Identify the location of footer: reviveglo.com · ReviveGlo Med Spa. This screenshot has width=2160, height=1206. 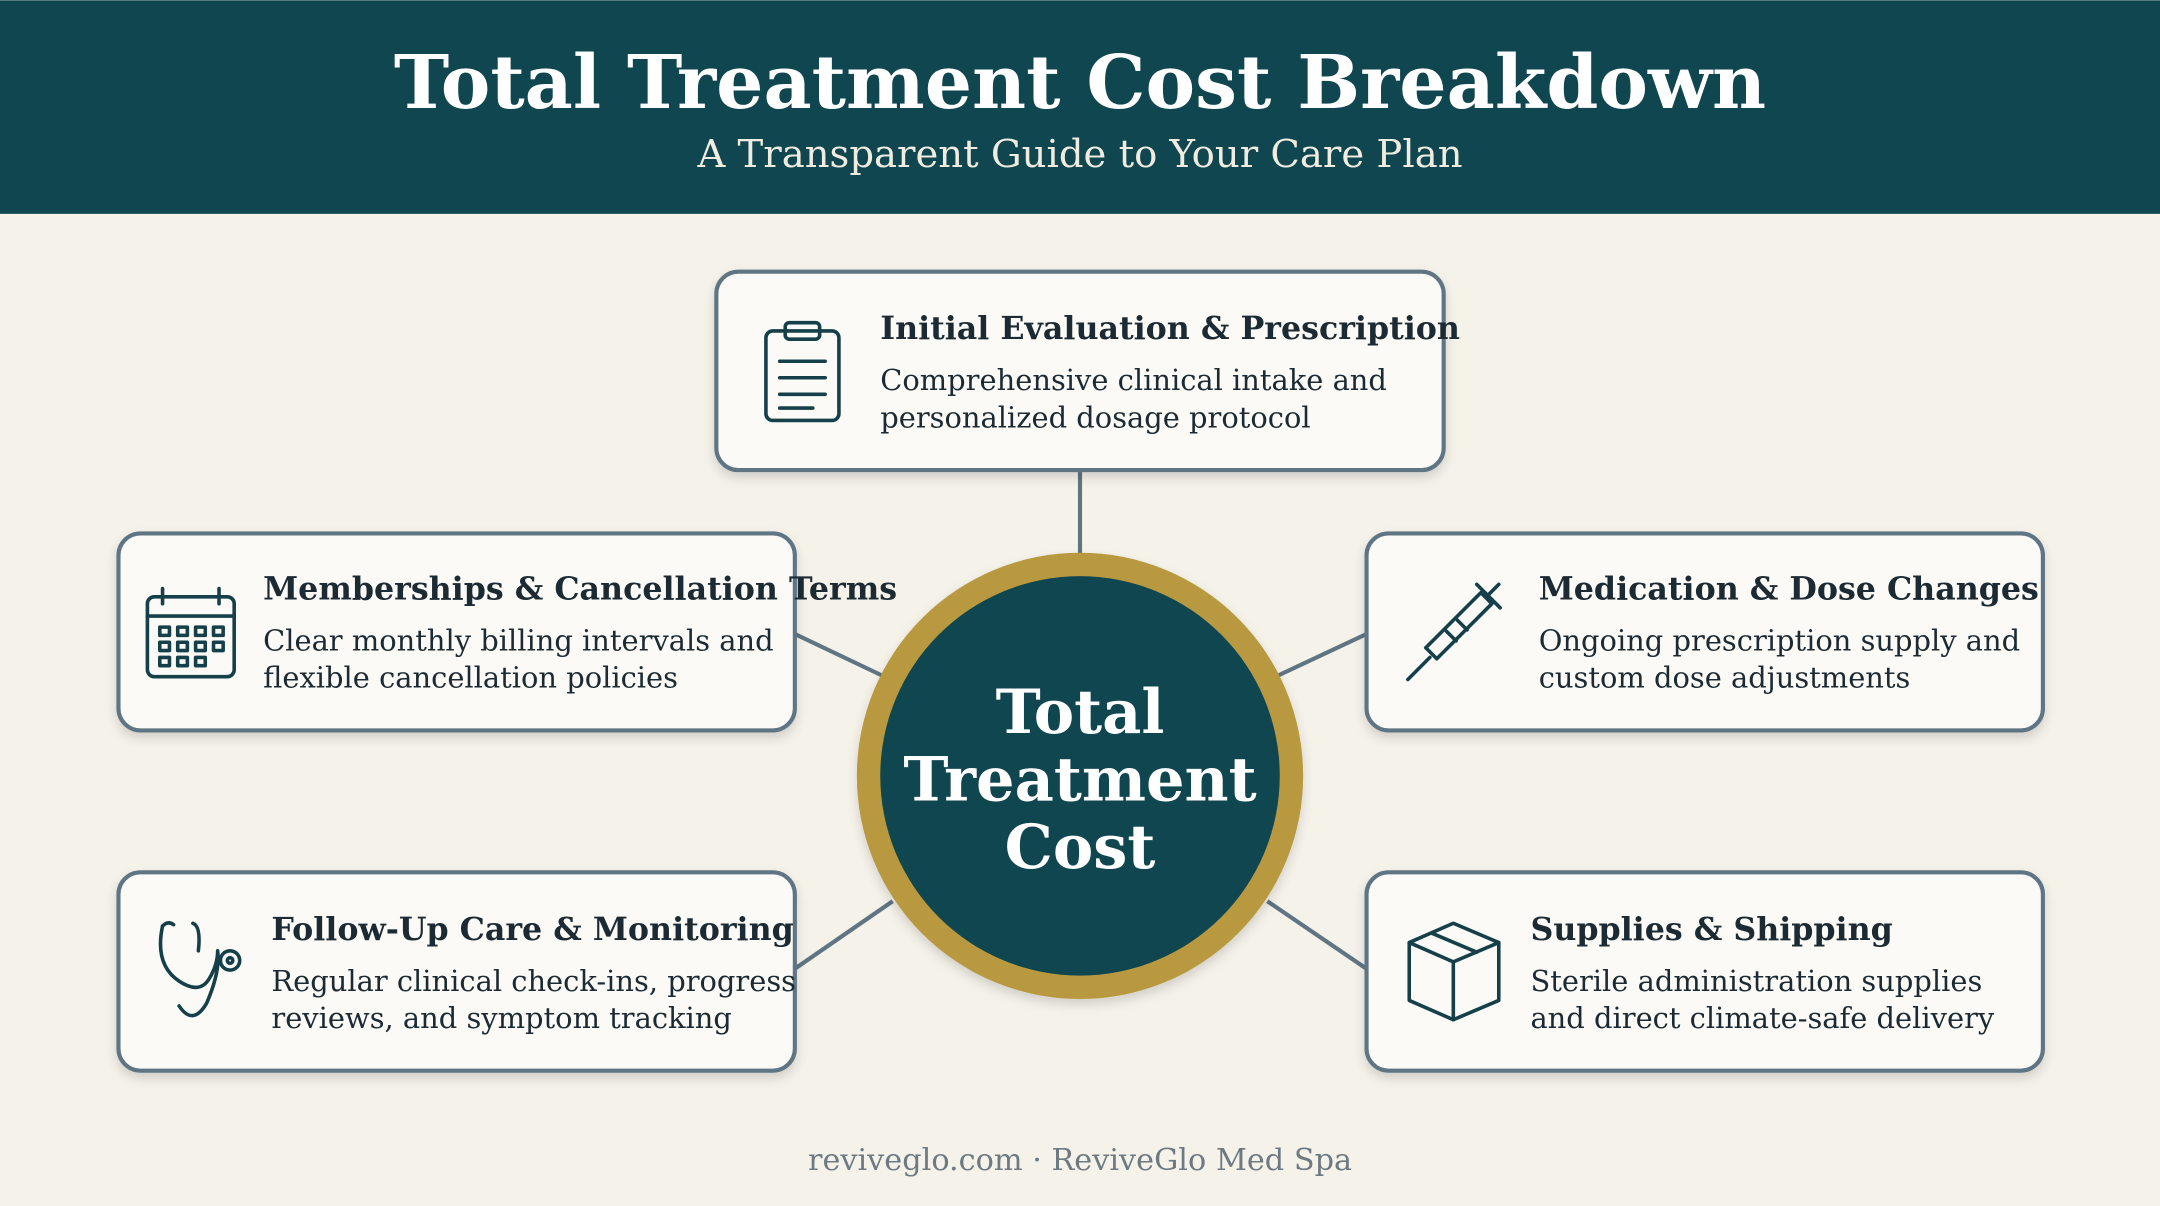
(1080, 1160).